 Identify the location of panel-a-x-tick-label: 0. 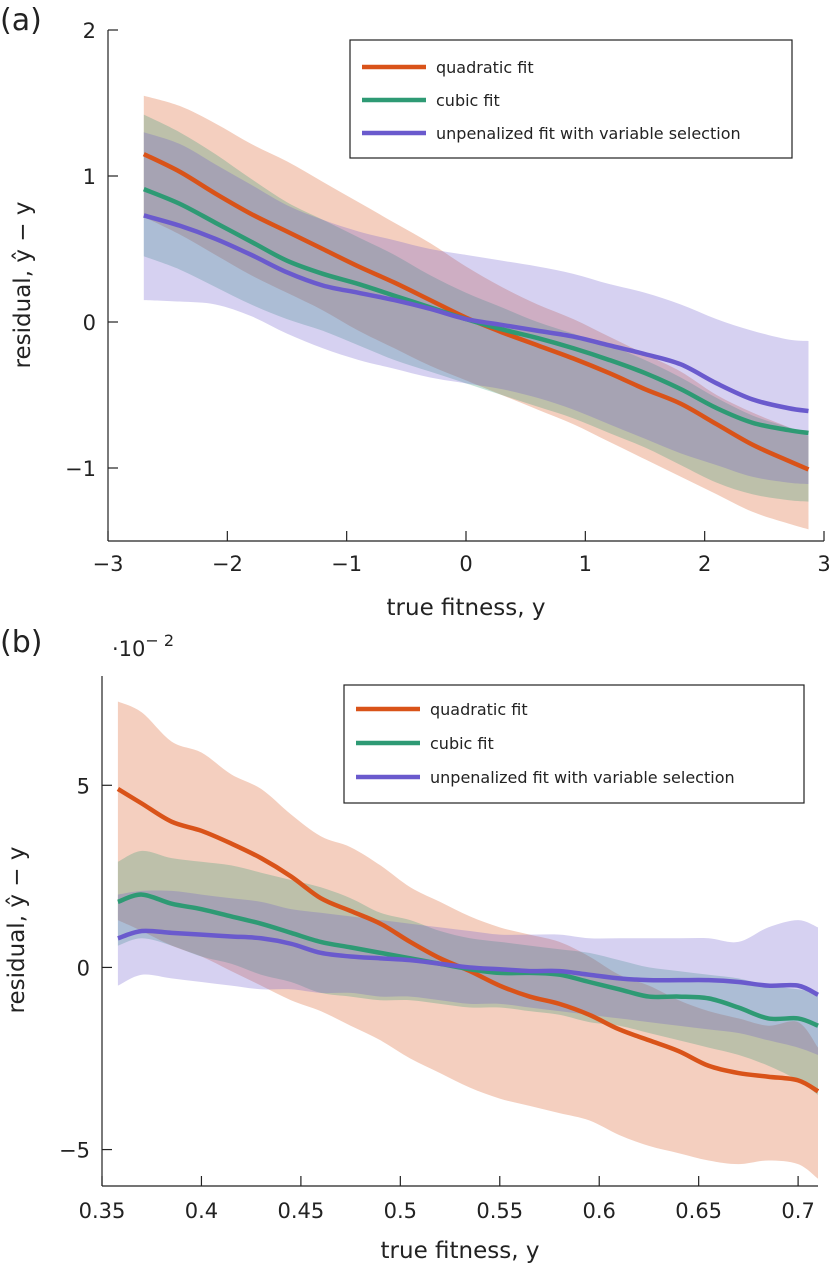
(465, 564).